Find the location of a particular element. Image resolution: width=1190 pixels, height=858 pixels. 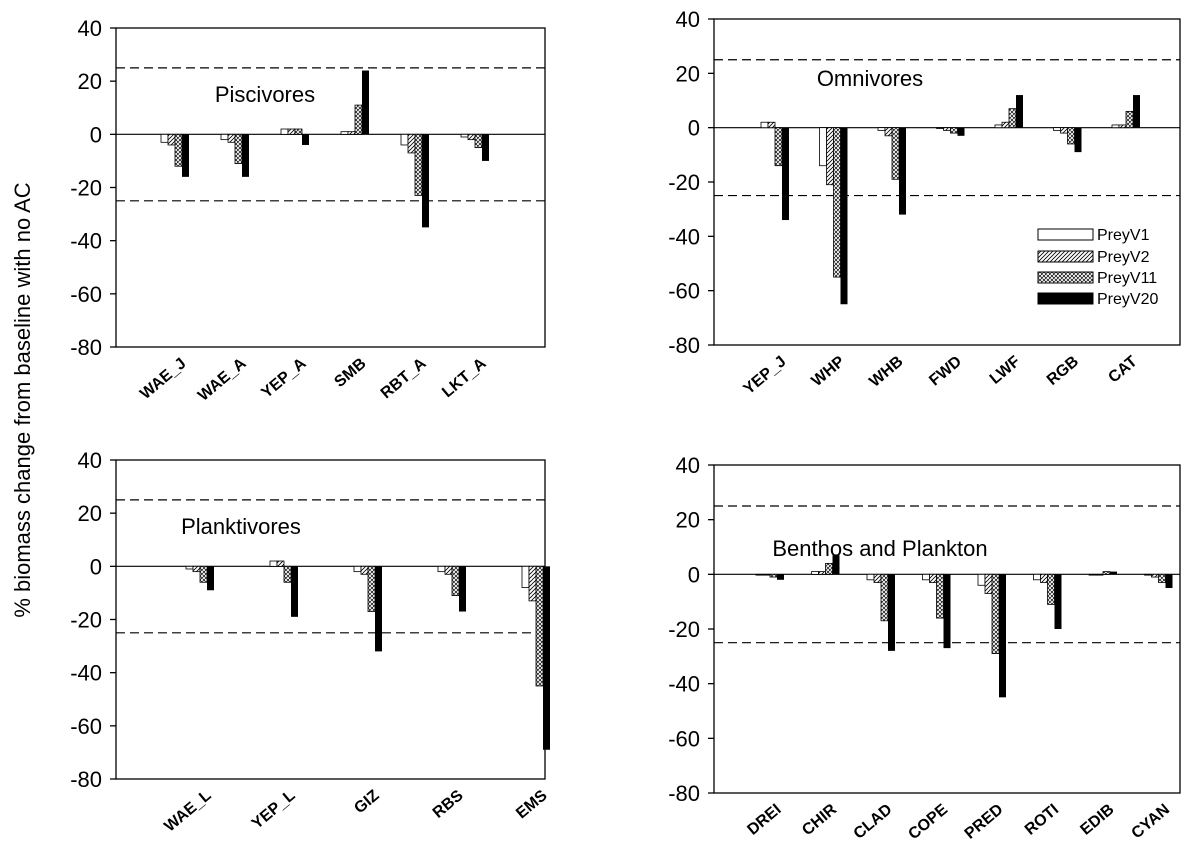

bar-lkt-a-preyv1 is located at coordinates (464, 135).